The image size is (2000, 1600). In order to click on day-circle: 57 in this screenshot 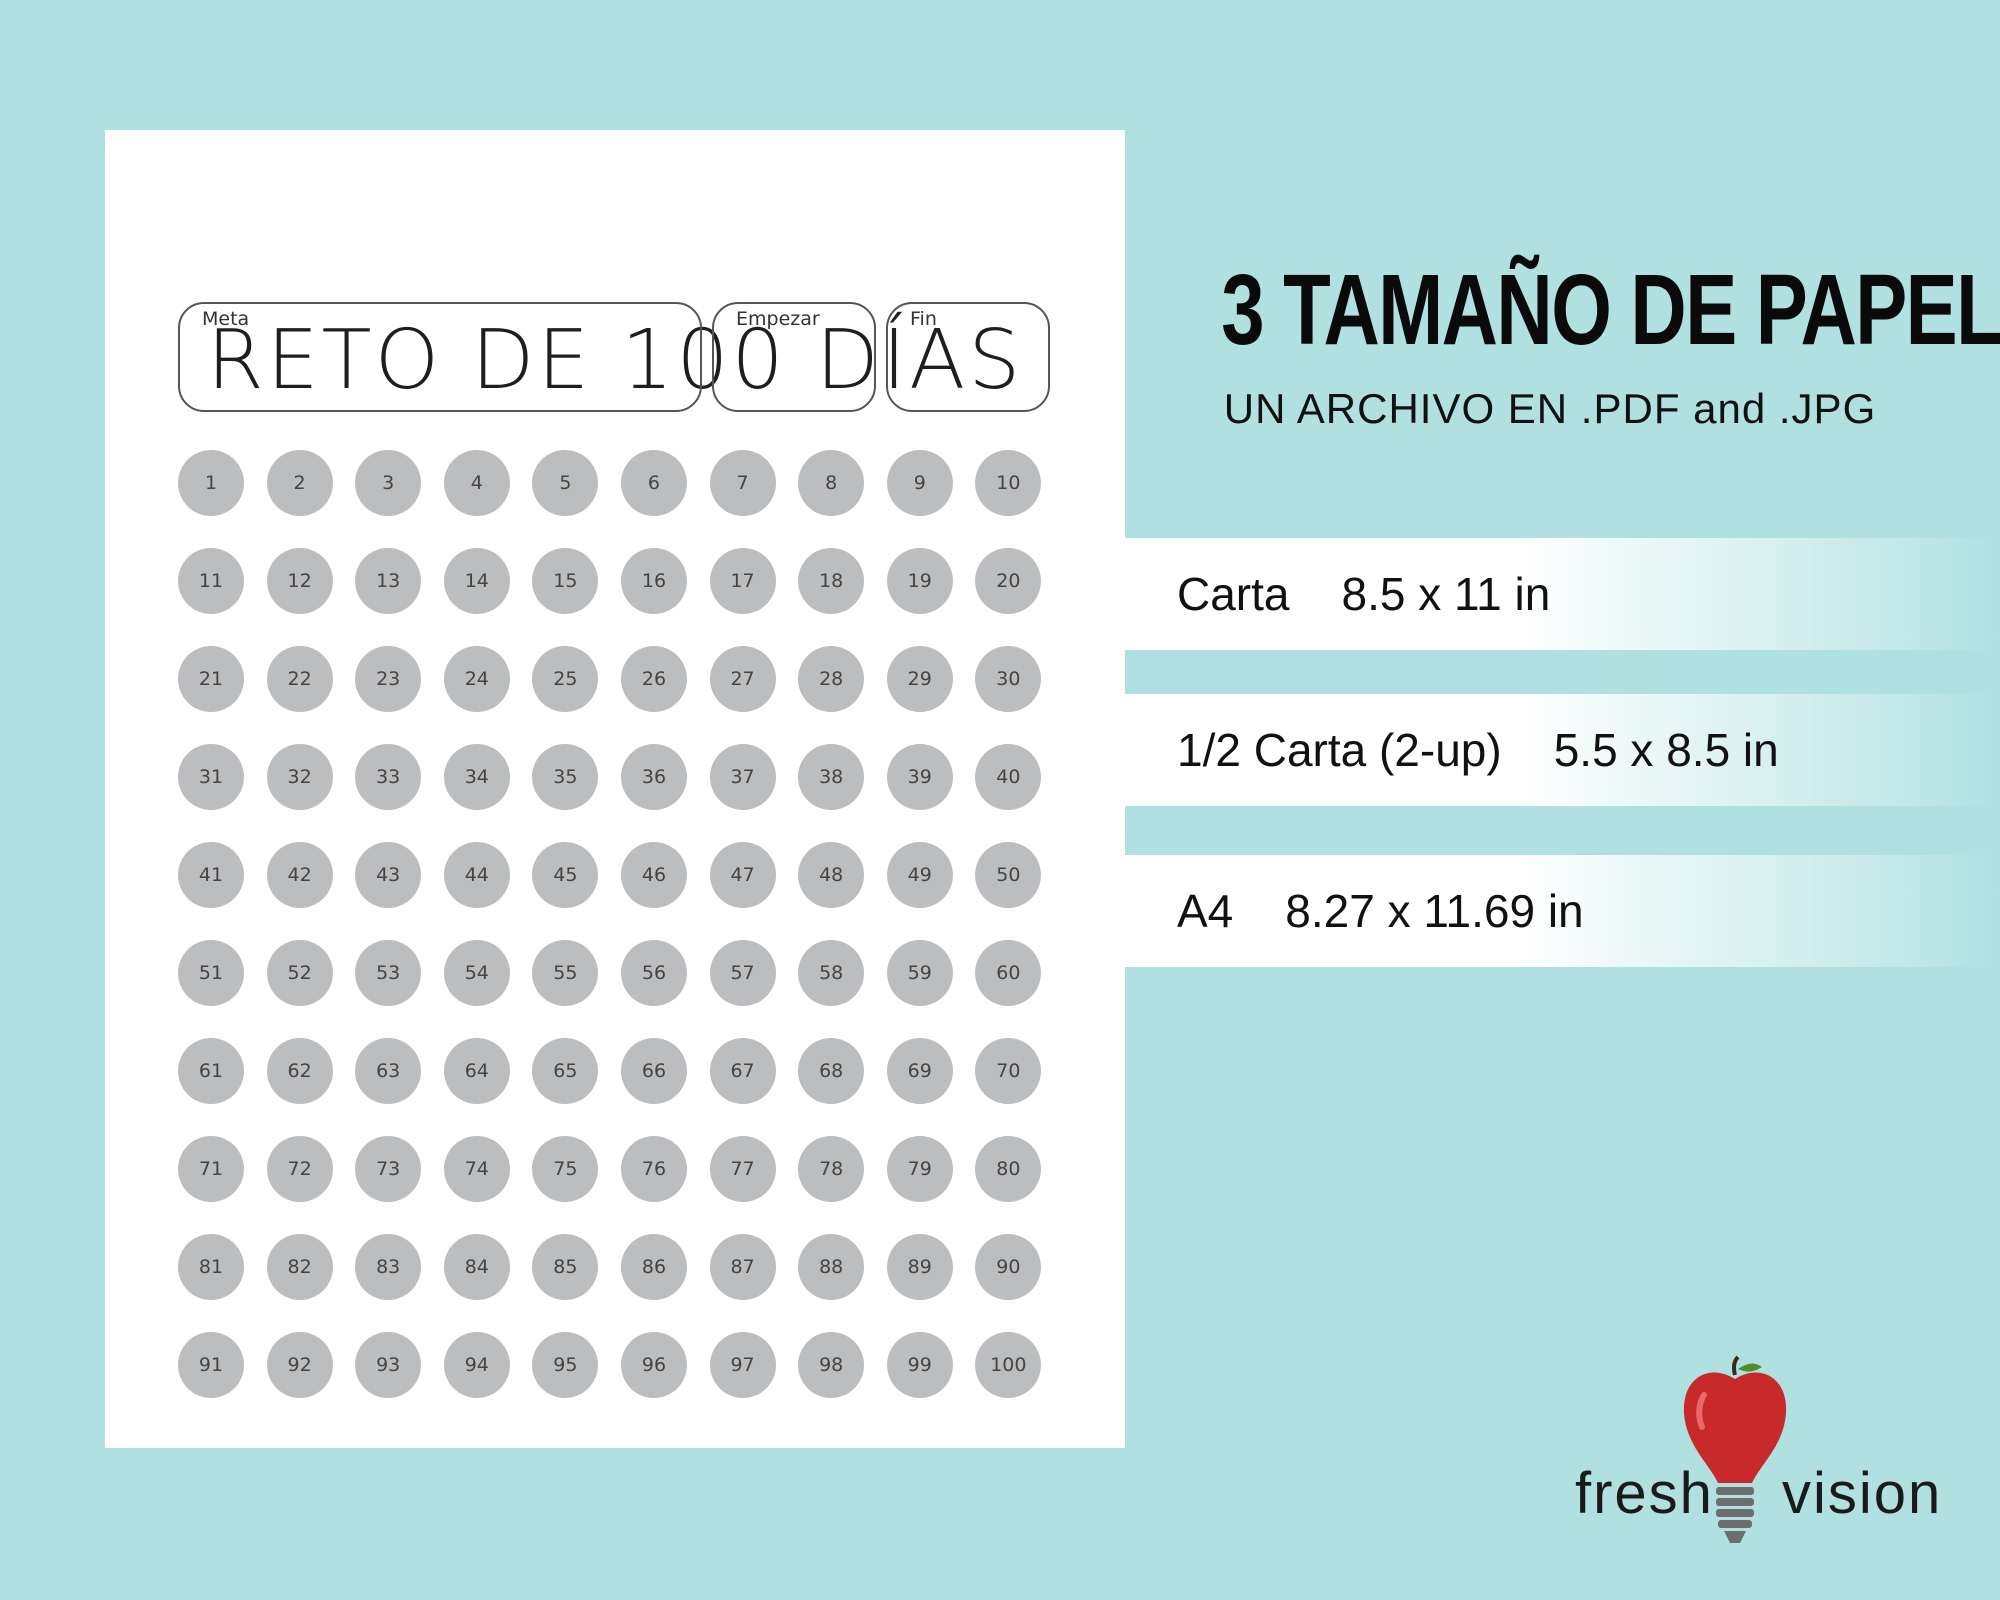, I will do `click(742, 973)`.